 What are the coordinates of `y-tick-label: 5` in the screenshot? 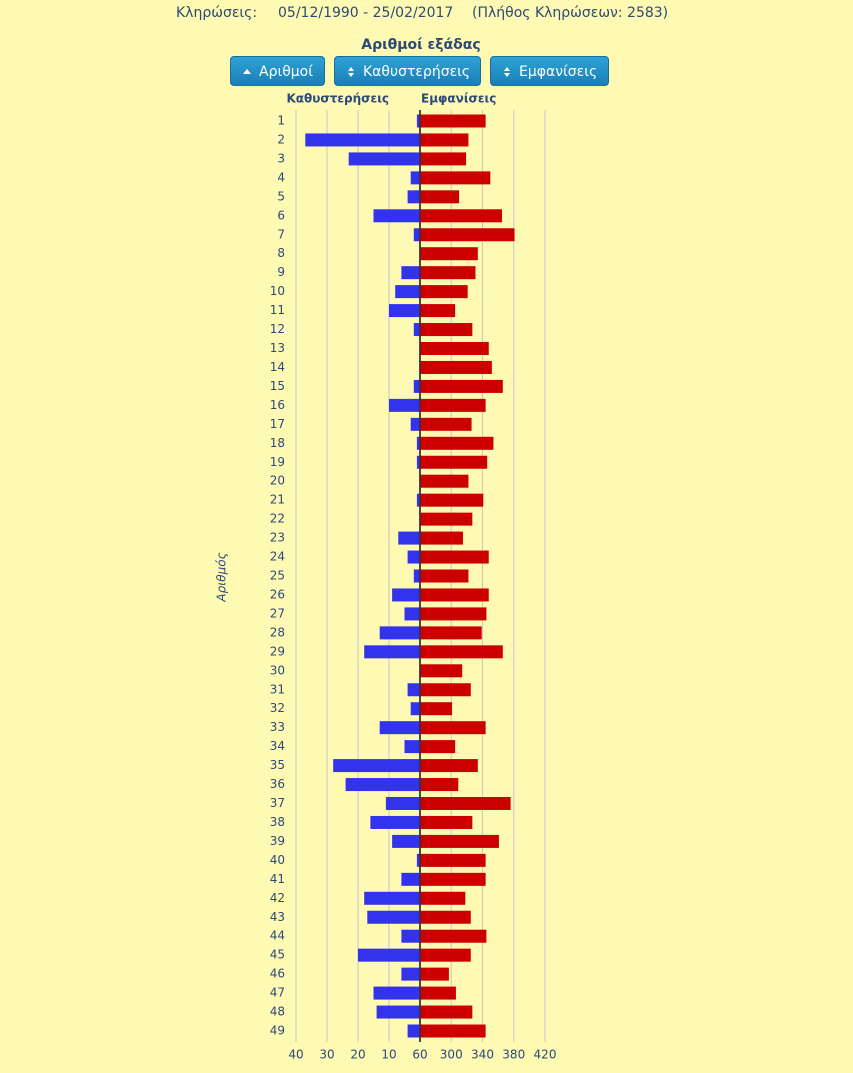 It's located at (281, 196).